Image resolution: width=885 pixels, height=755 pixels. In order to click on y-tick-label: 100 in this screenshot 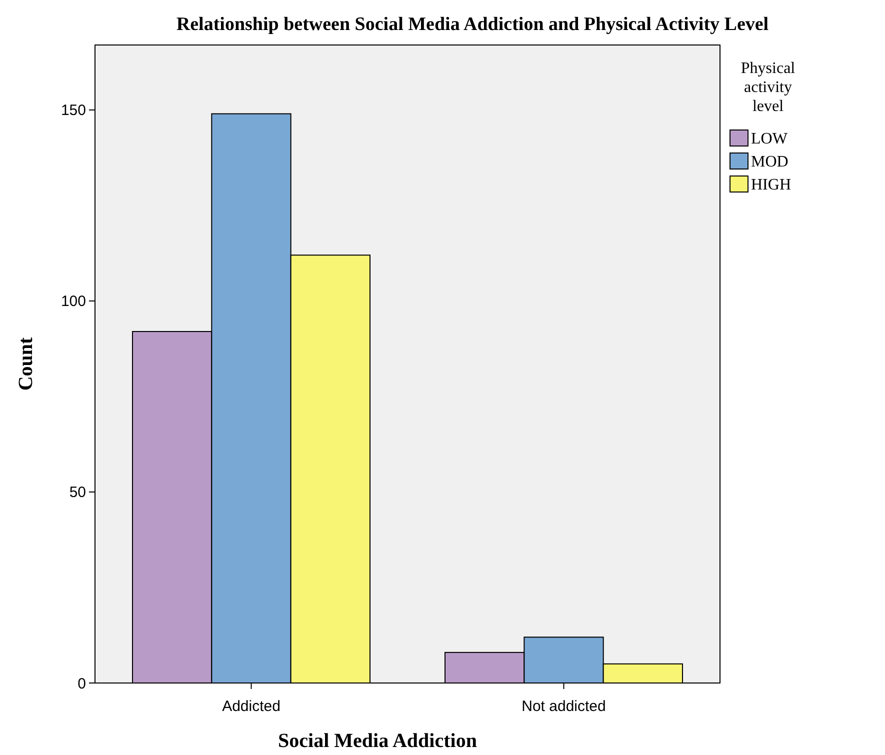, I will do `click(73, 301)`.